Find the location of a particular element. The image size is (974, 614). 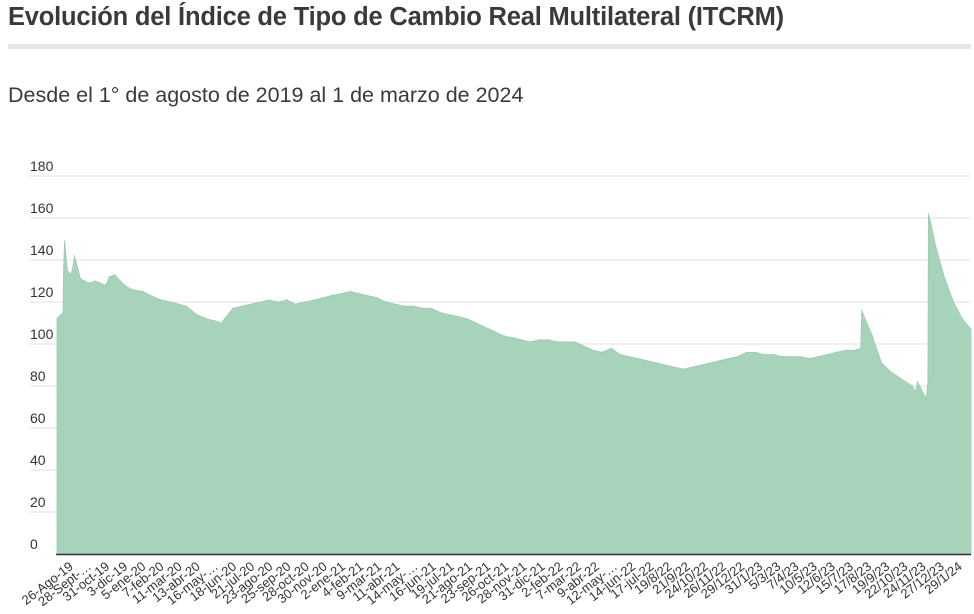

y-tick-label: 80 is located at coordinates (38, 376).